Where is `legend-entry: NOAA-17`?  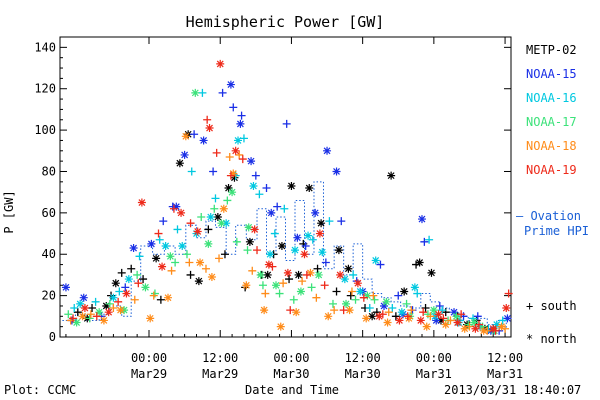
legend-entry: NOAA-17 is located at coordinates (551, 122).